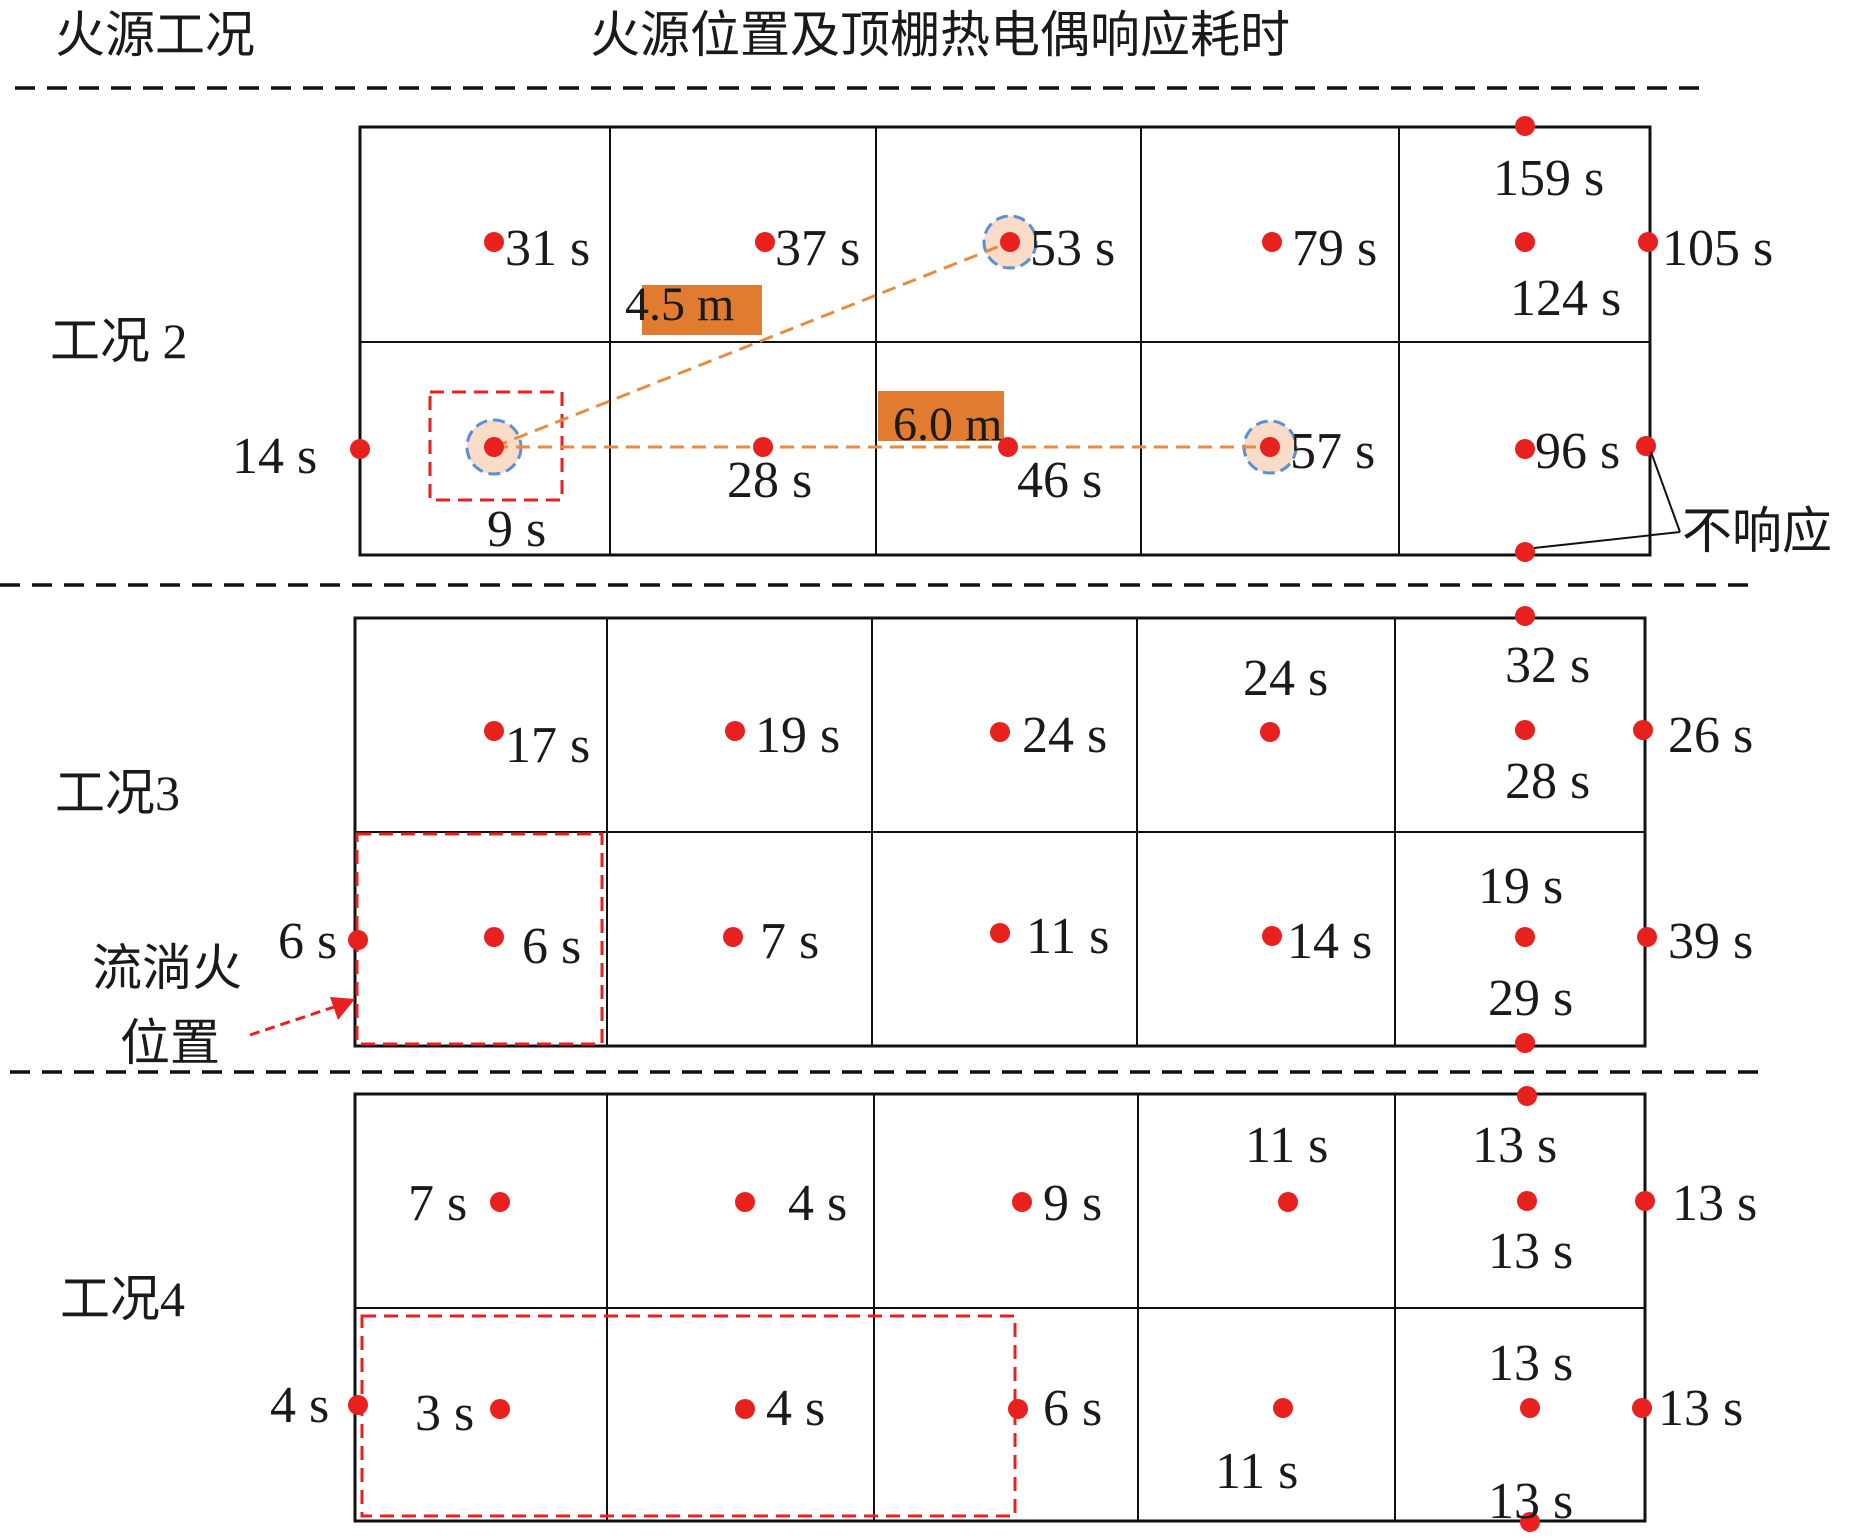  I want to click on pool-fire-label: 位置, so click(170, 1043).